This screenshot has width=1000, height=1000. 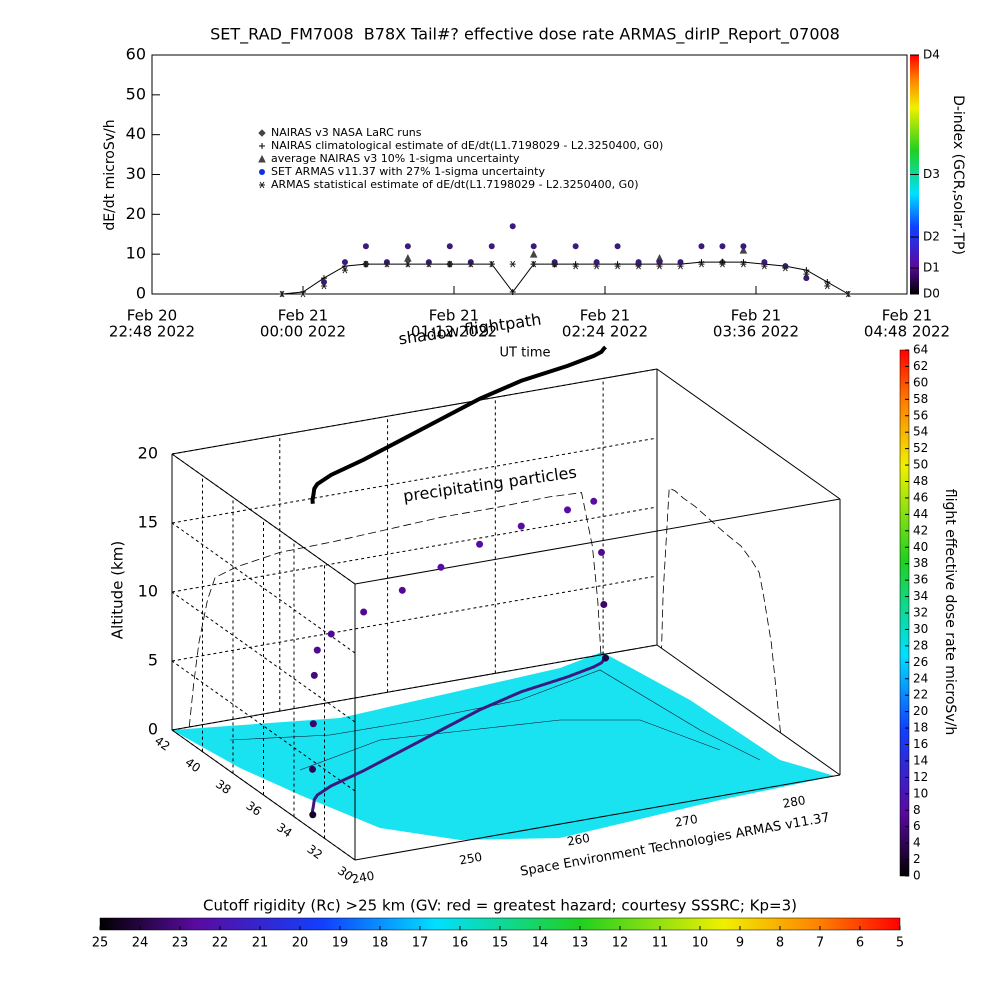 What do you see at coordinates (920, 613) in the screenshot?
I see `colorbar-tick-label: 32` at bounding box center [920, 613].